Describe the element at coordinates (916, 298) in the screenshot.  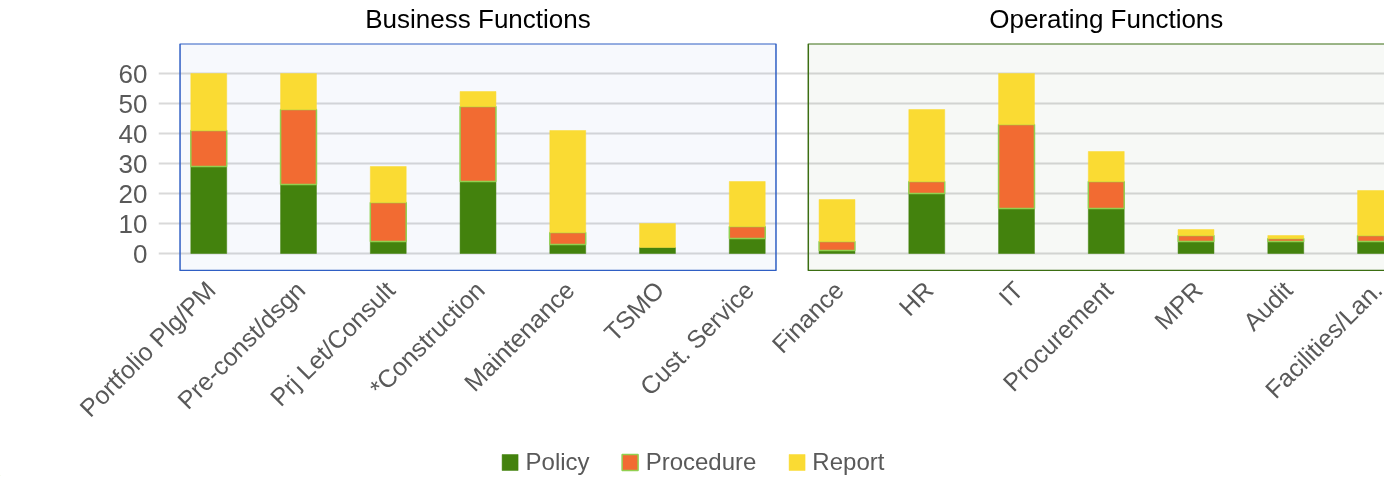
I see `x-tick-label: HR` at that location.